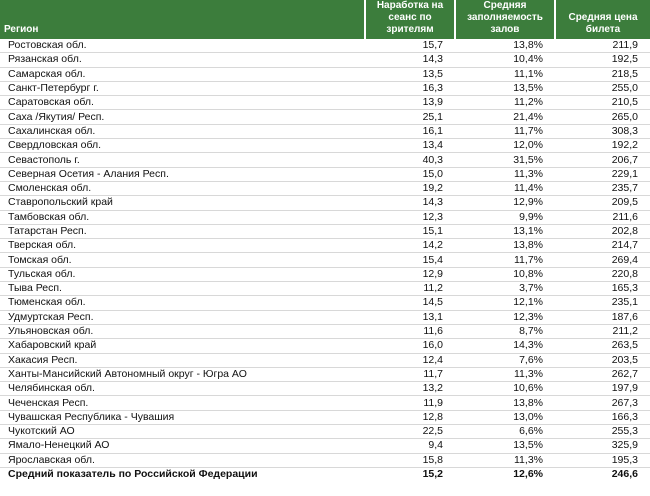  What do you see at coordinates (182, 232) in the screenshot?
I see `region-cell: Татарстан Респ.` at bounding box center [182, 232].